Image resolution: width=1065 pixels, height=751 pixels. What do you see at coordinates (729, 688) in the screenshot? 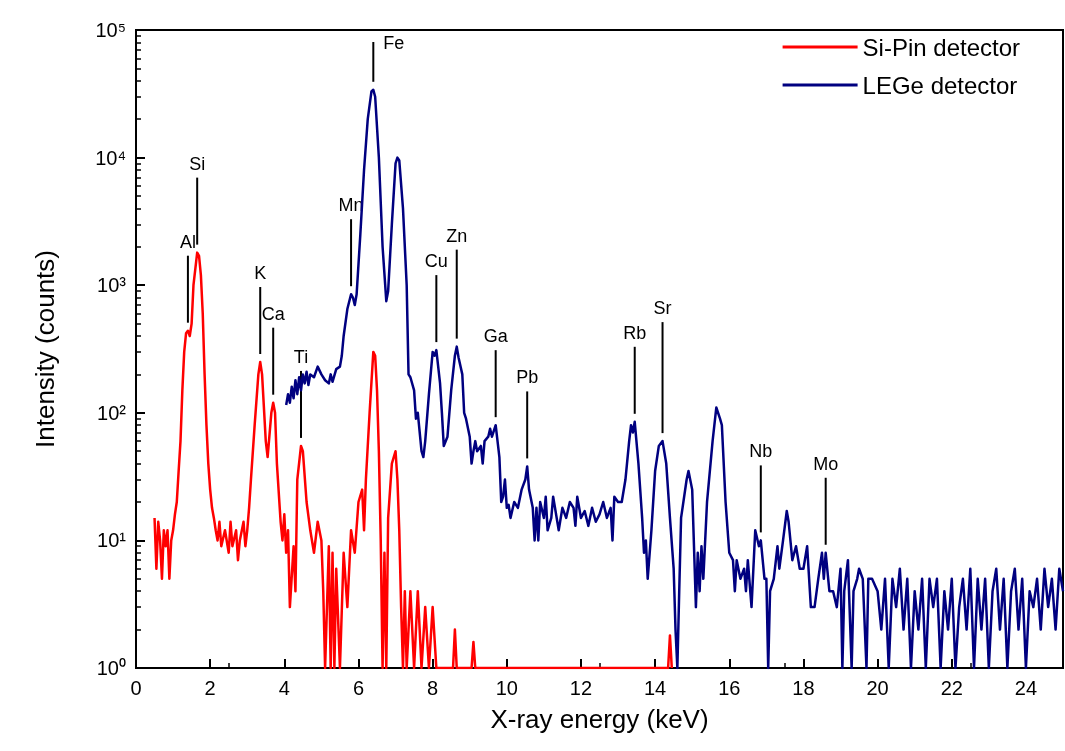
I see `x-tick-label: 16` at bounding box center [729, 688].